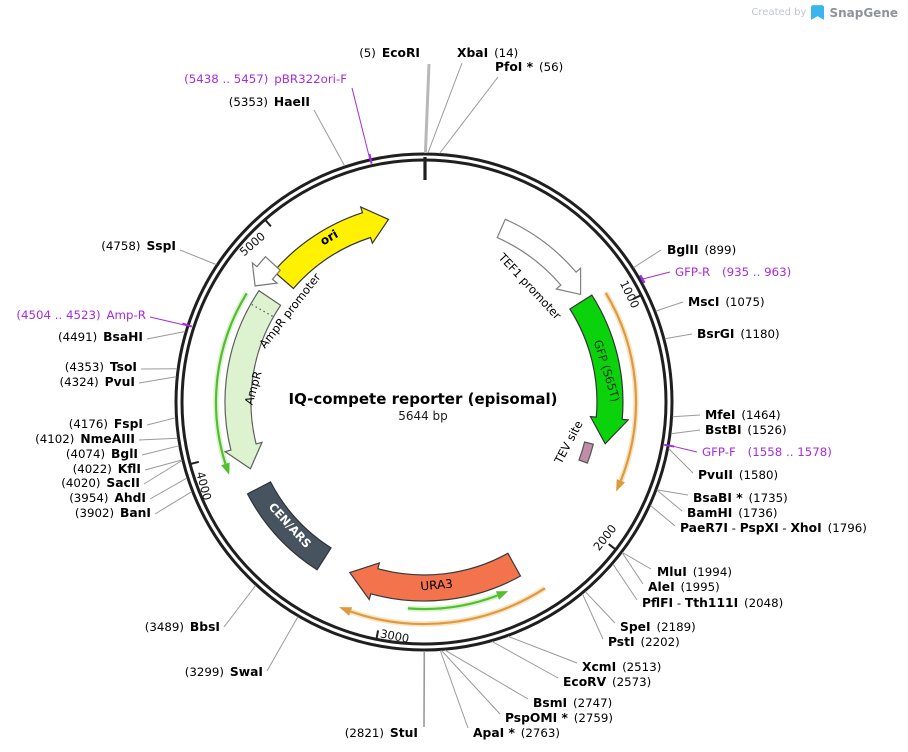 The image size is (908, 752). I want to click on restriction-site-label: (4353) TsoI, so click(101, 367).